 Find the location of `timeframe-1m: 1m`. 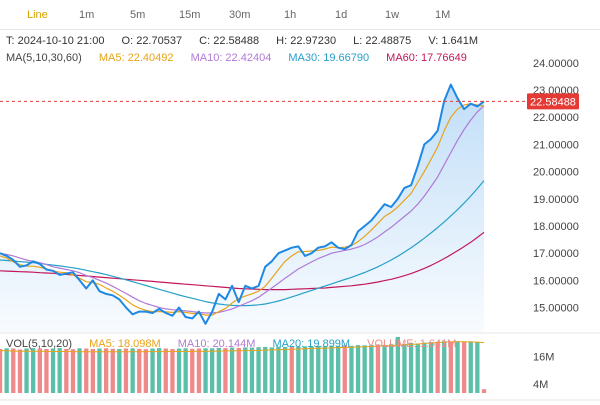

timeframe-1m: 1m is located at coordinates (87, 15).